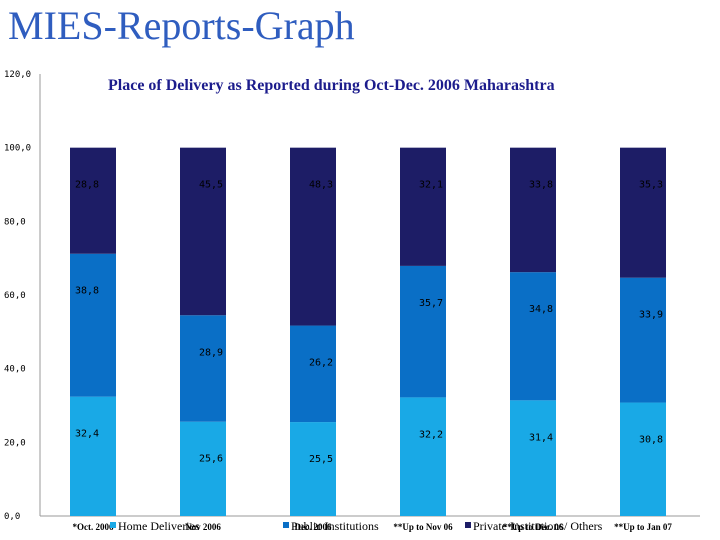  I want to click on data-label: 32,1, so click(431, 185).